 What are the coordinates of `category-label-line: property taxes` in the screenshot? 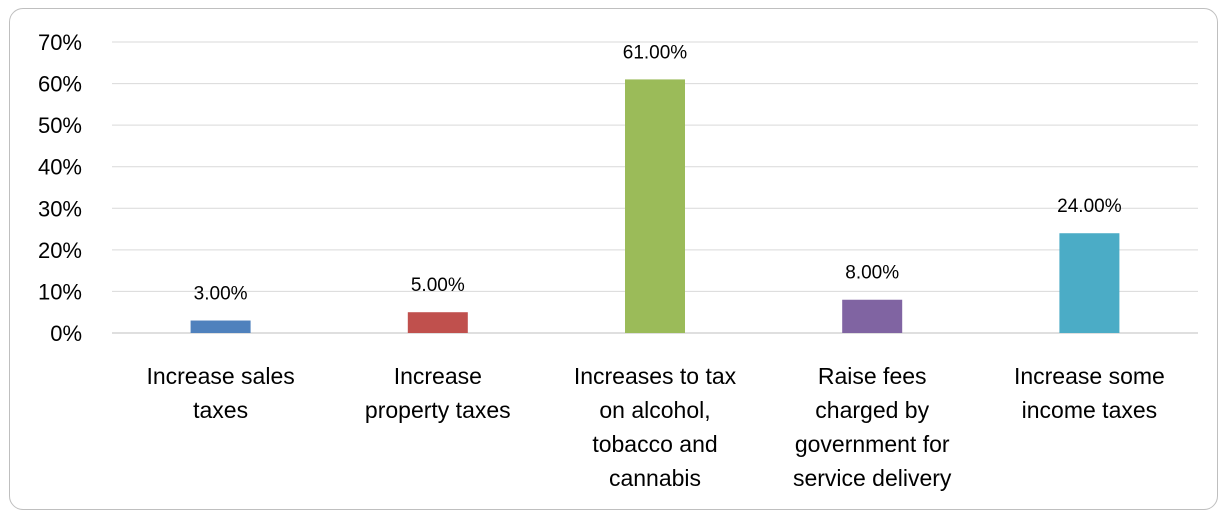 It's located at (438, 410).